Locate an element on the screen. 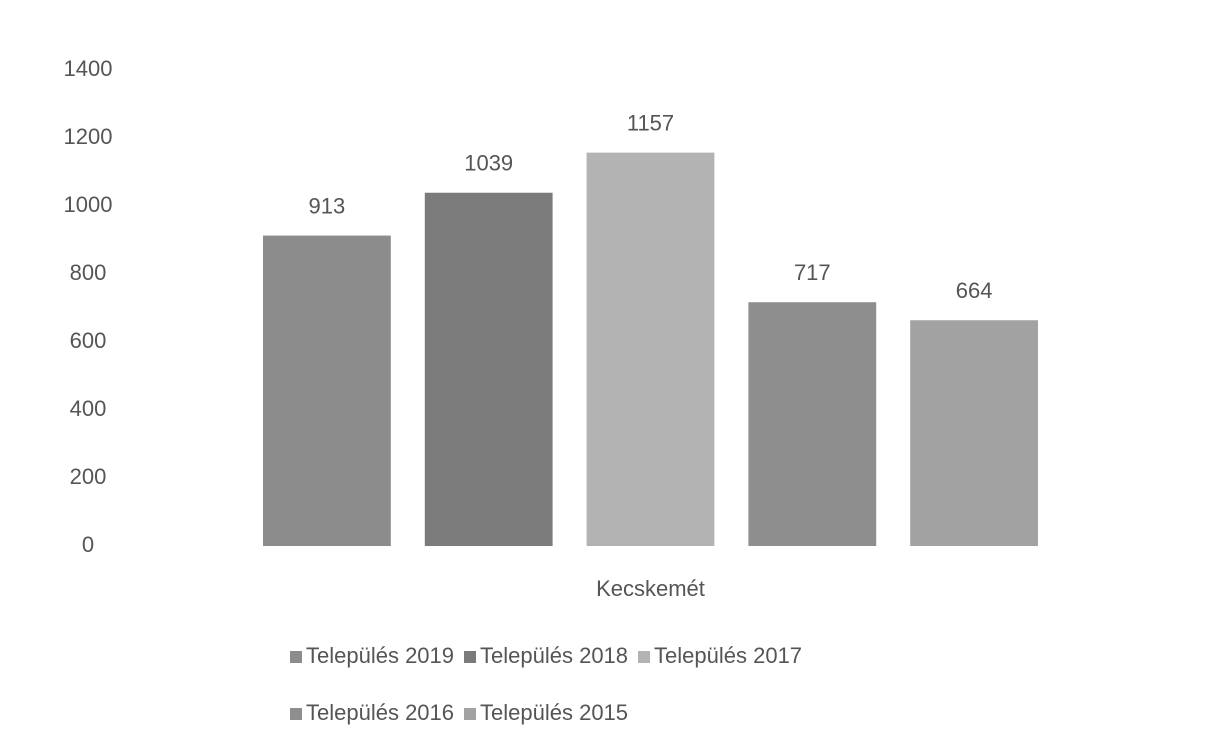 The width and height of the screenshot is (1213, 752). legend-label: Település 2018 is located at coordinates (554, 655).